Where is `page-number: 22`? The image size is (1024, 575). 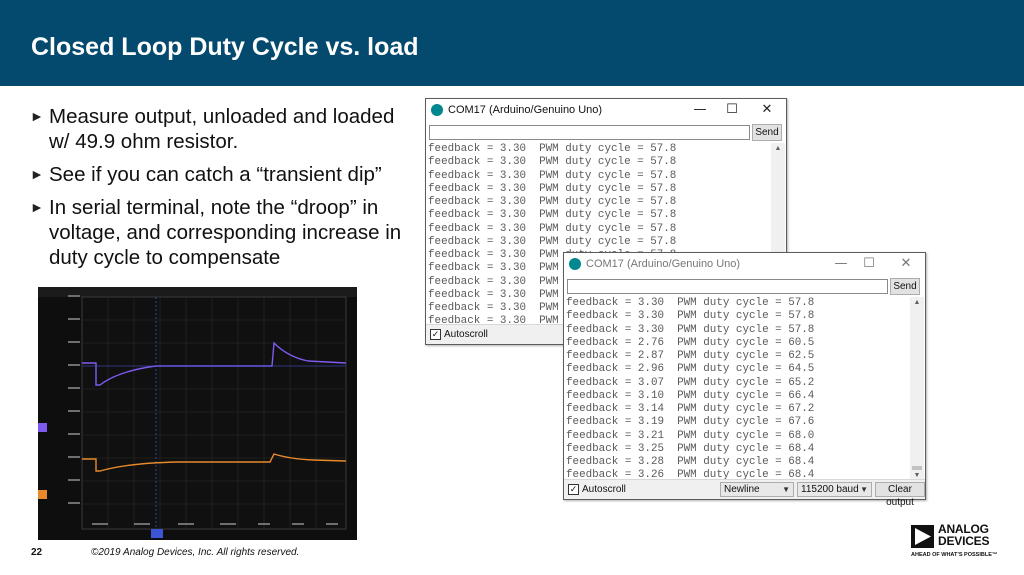
page-number: 22 is located at coordinates (37, 552).